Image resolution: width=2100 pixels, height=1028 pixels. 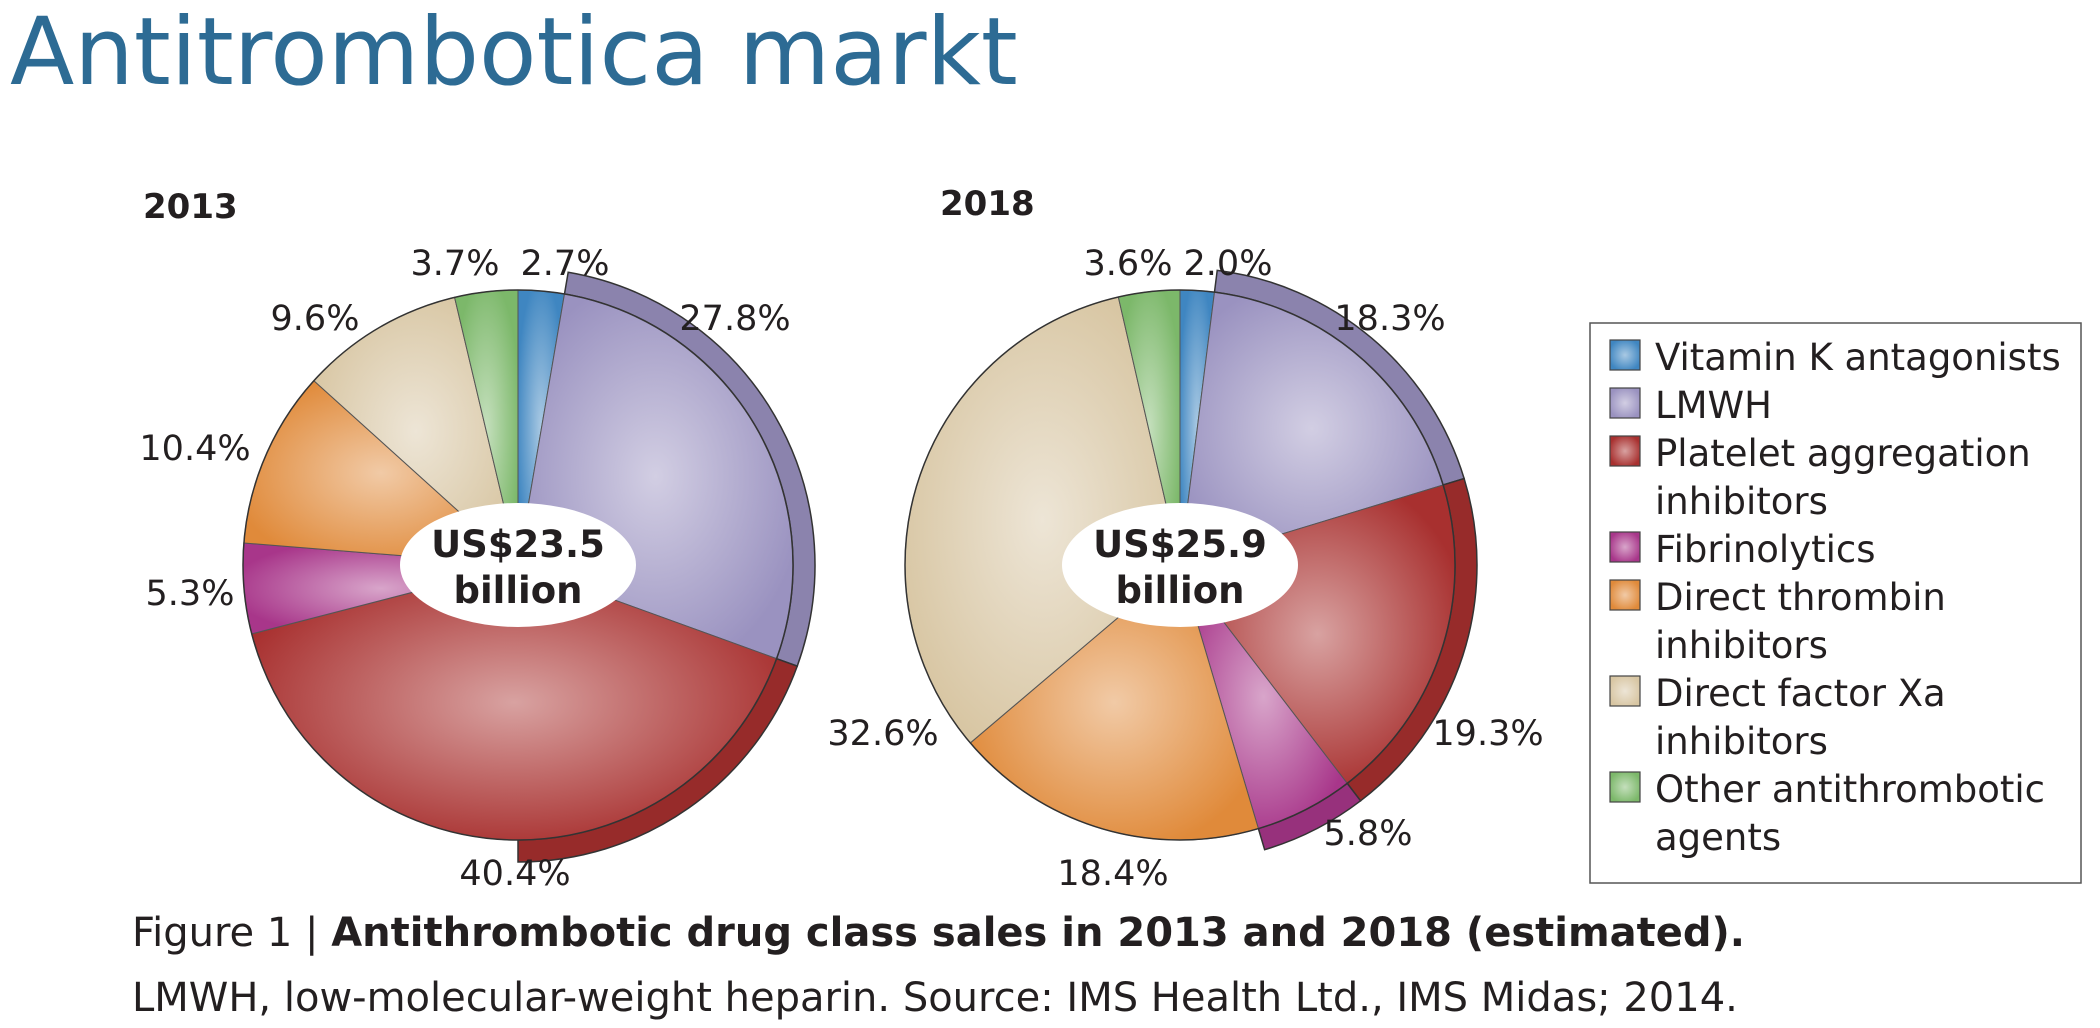 What do you see at coordinates (1112, 874) in the screenshot?
I see `pie-value-label: 18.4%` at bounding box center [1112, 874].